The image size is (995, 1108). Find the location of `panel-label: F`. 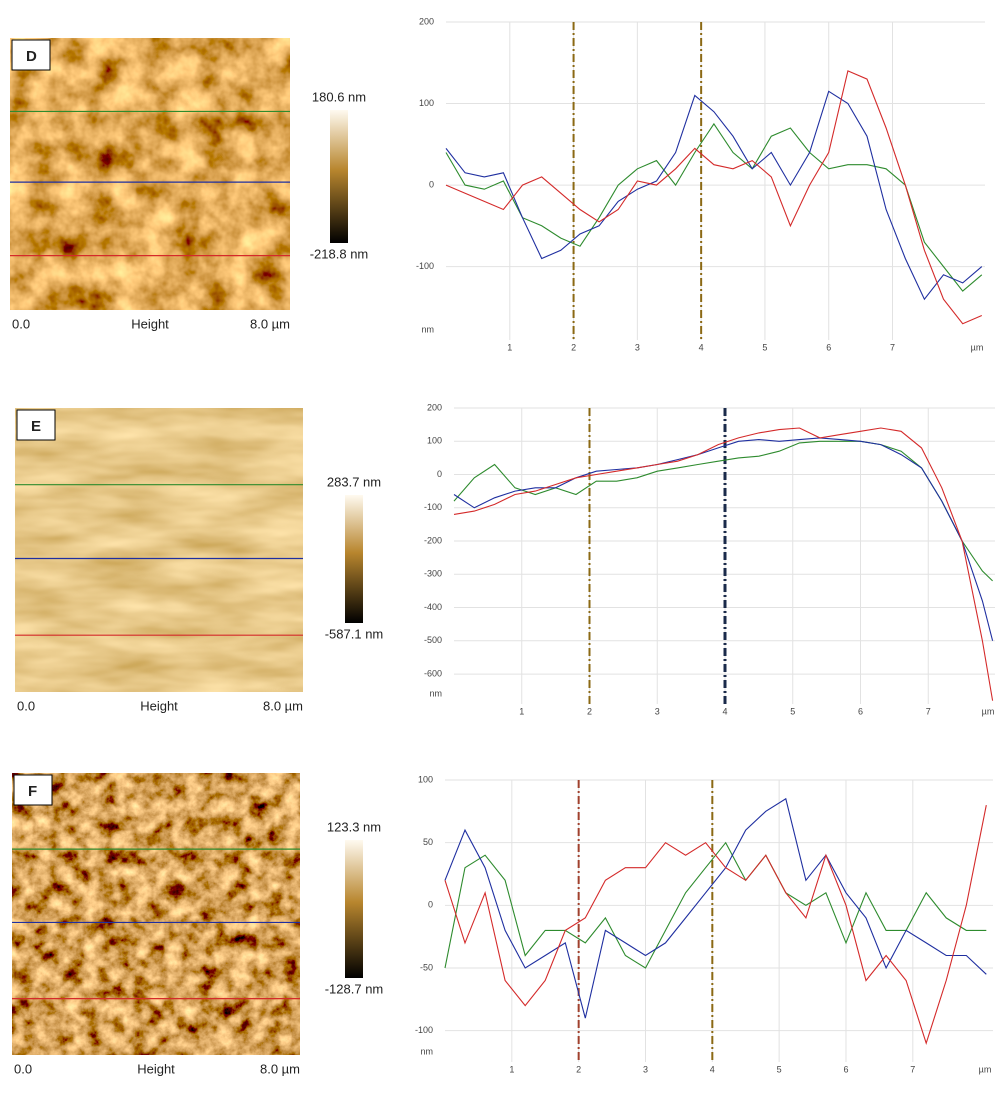

panel-label: F is located at coordinates (32, 791).